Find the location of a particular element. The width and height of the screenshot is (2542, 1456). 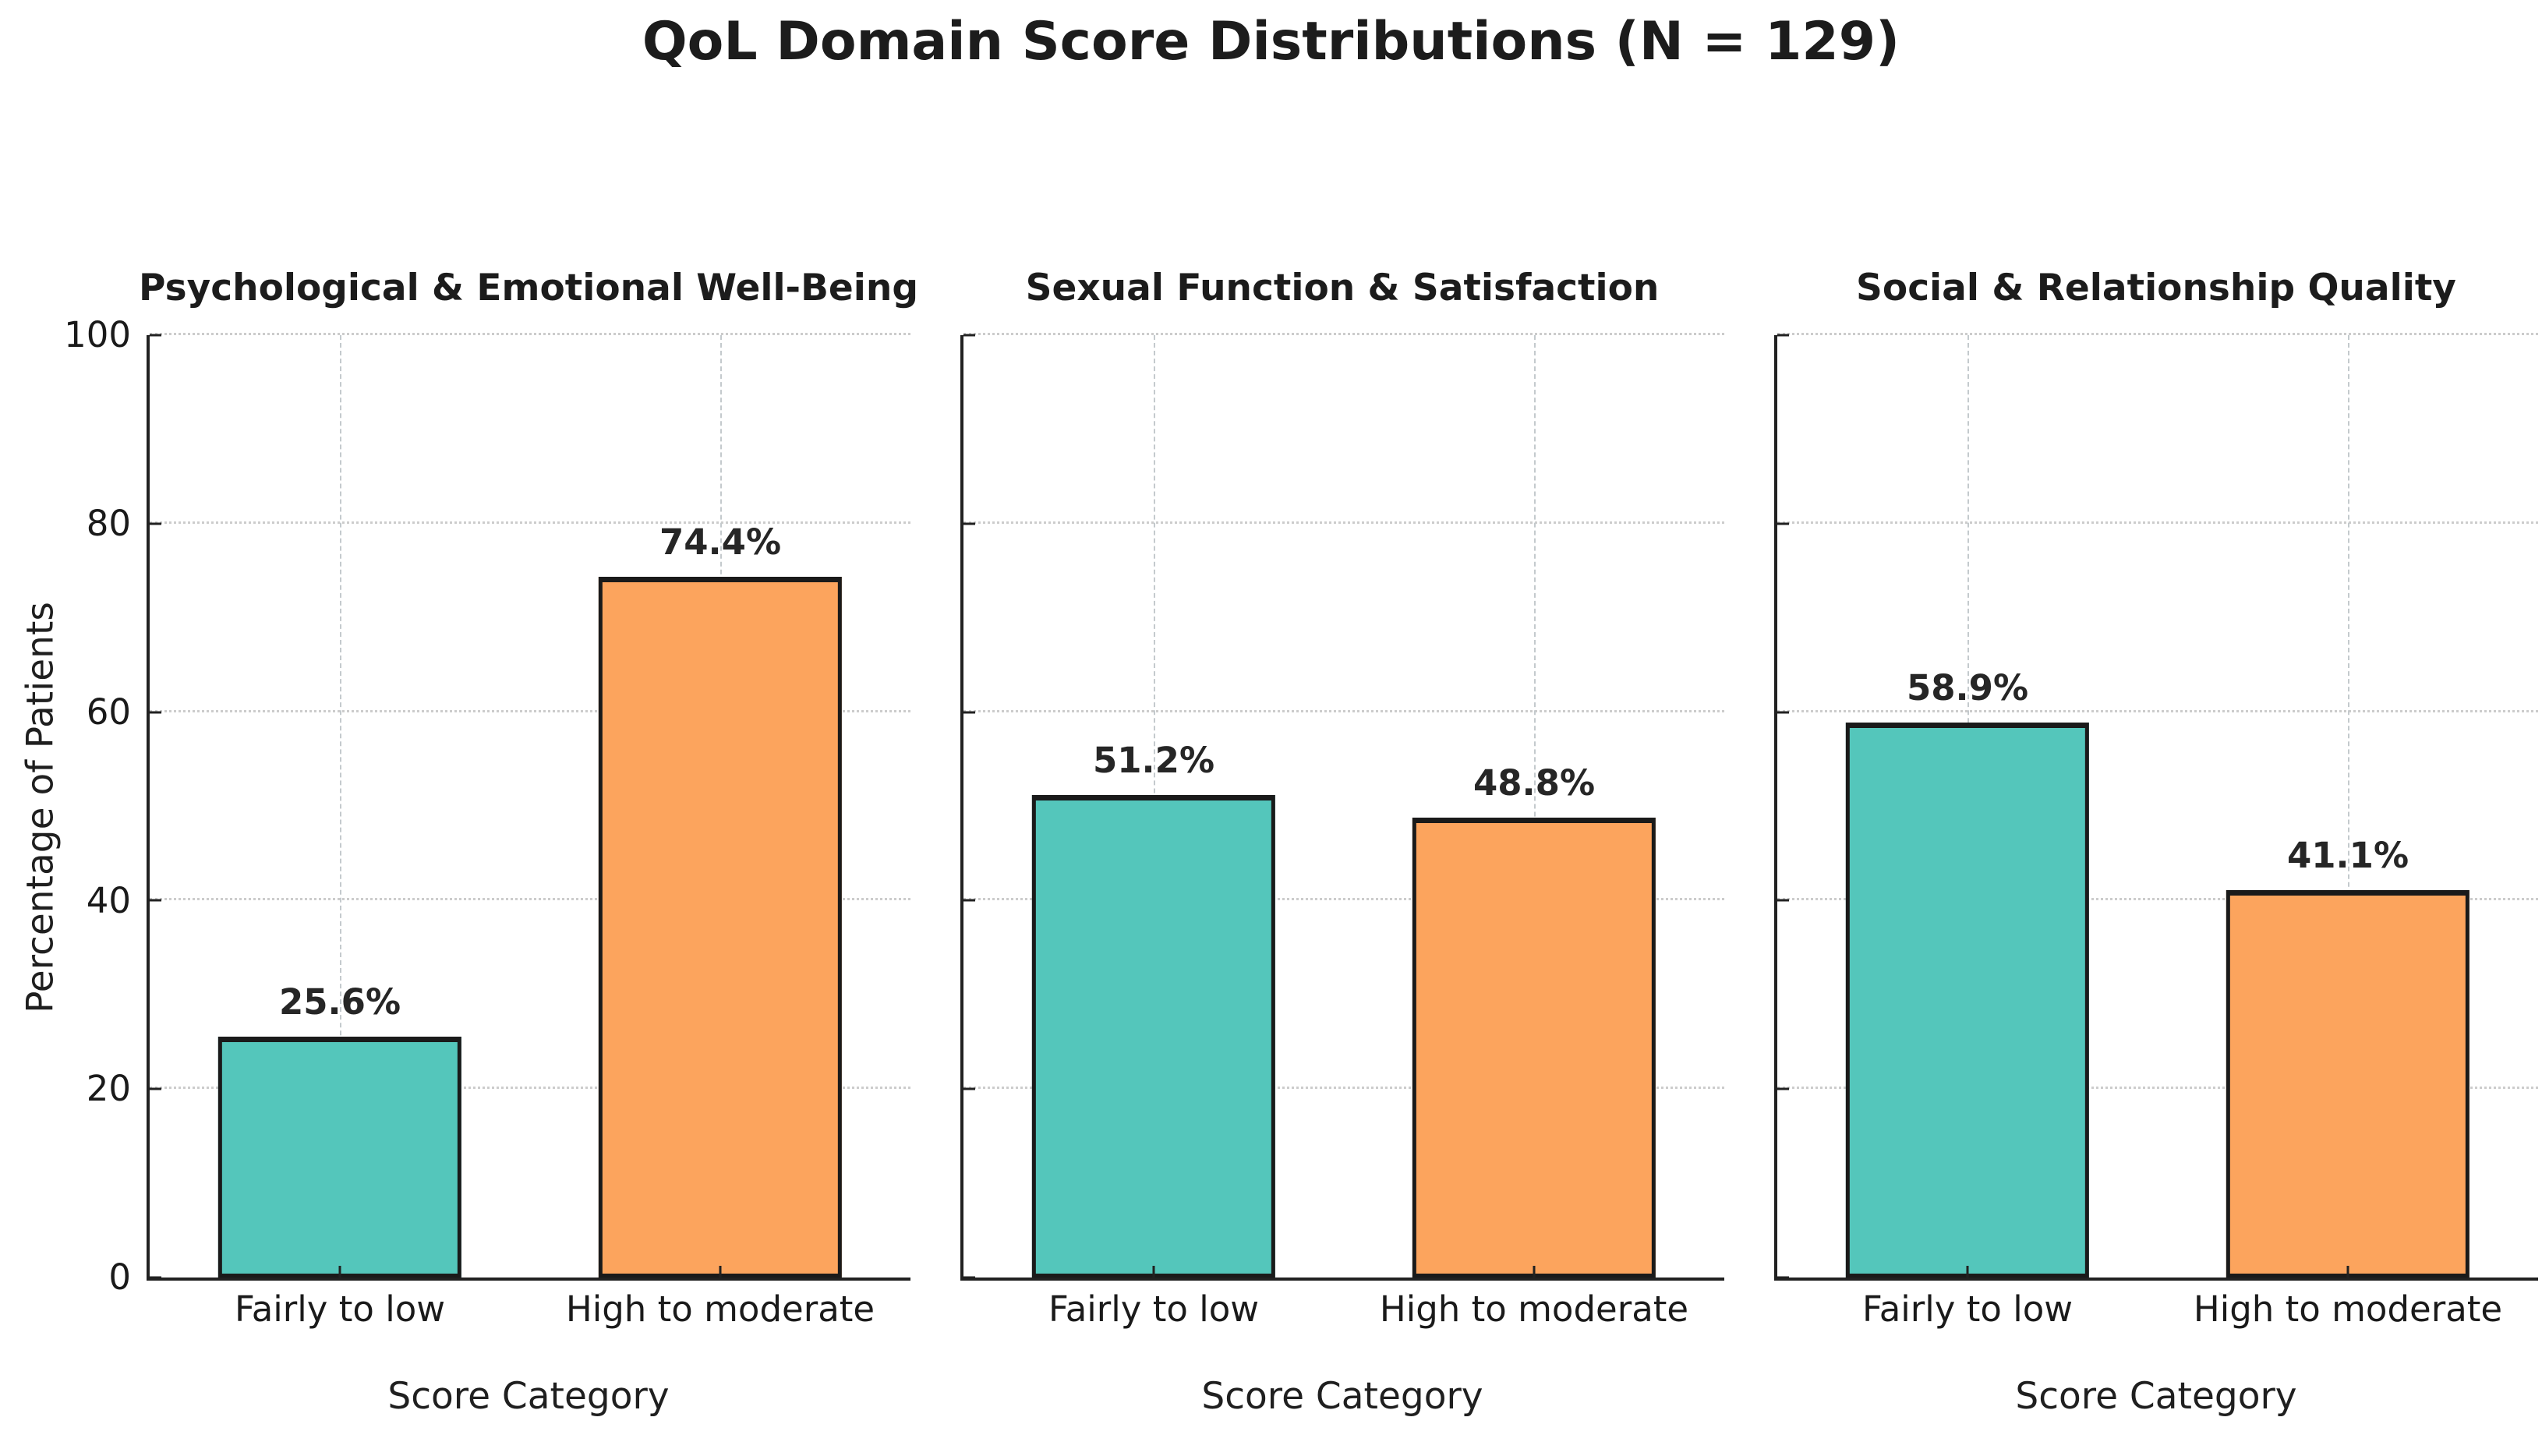

bar-value-label: 25.6% is located at coordinates (339, 1002).